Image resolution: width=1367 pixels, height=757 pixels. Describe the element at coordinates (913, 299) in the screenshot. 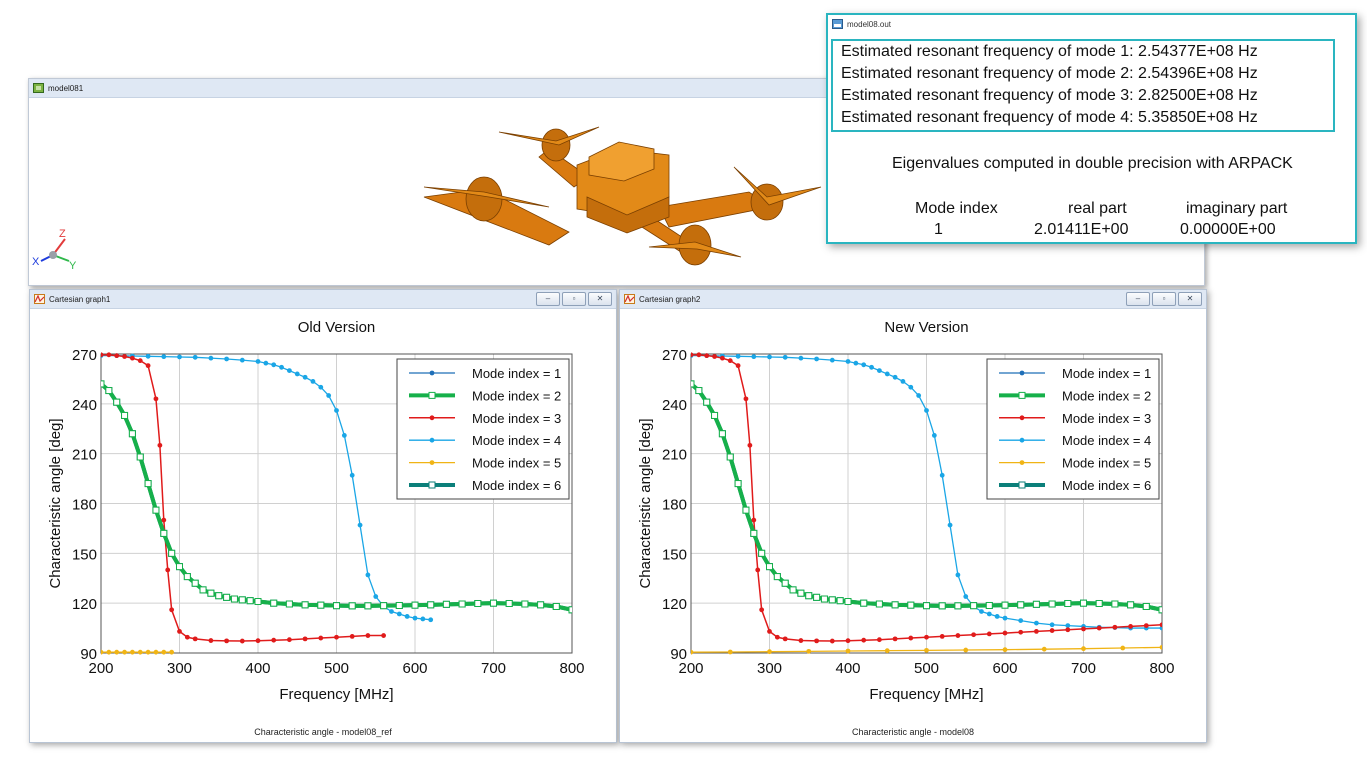

I see `graph2-titlebar: Cartesian graph2 ‒ ▫ ✕` at that location.